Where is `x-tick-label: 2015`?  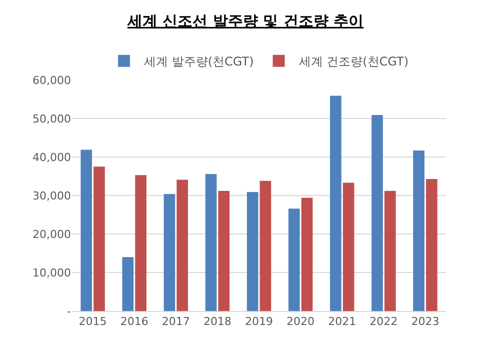 x-tick-label: 2015 is located at coordinates (92, 321).